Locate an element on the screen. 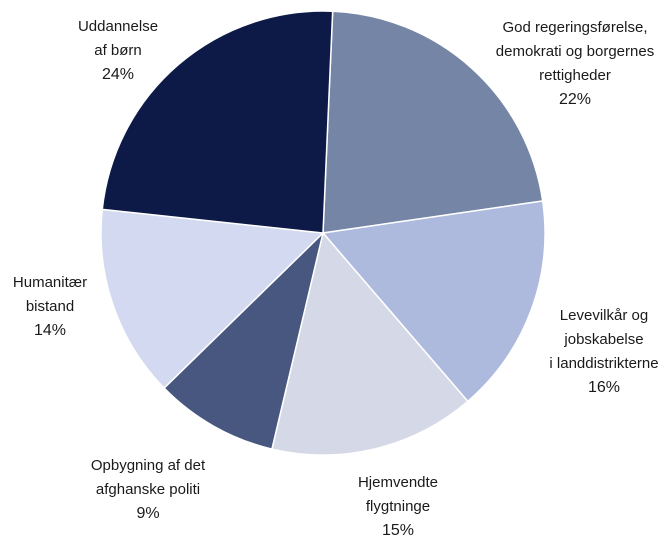 Image resolution: width=671 pixels, height=542 pixels. slice-label-line: Humanitær is located at coordinates (50, 282).